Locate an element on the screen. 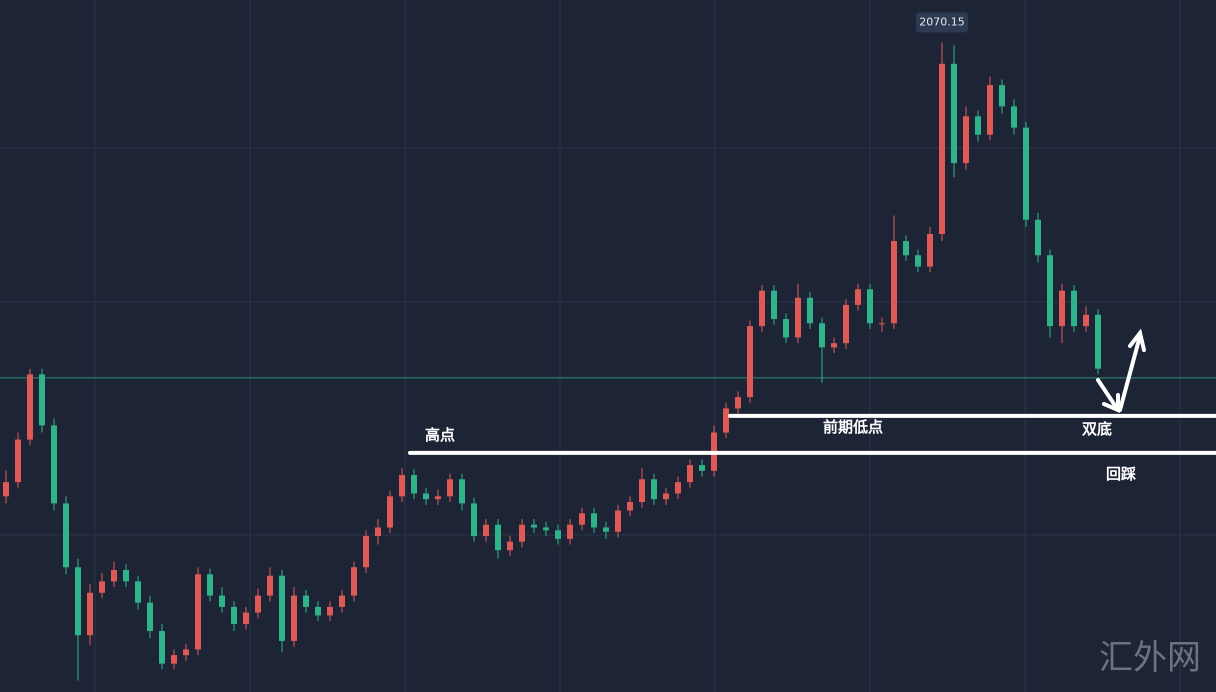  price-tag-bg is located at coordinates (942, 22).